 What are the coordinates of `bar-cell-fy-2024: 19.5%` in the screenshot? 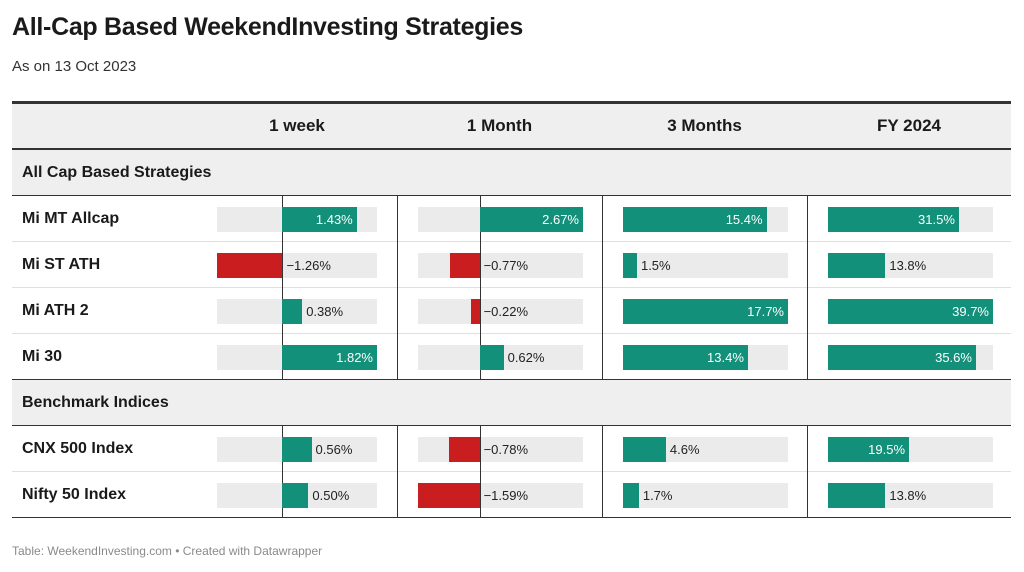 It's located at (909, 449).